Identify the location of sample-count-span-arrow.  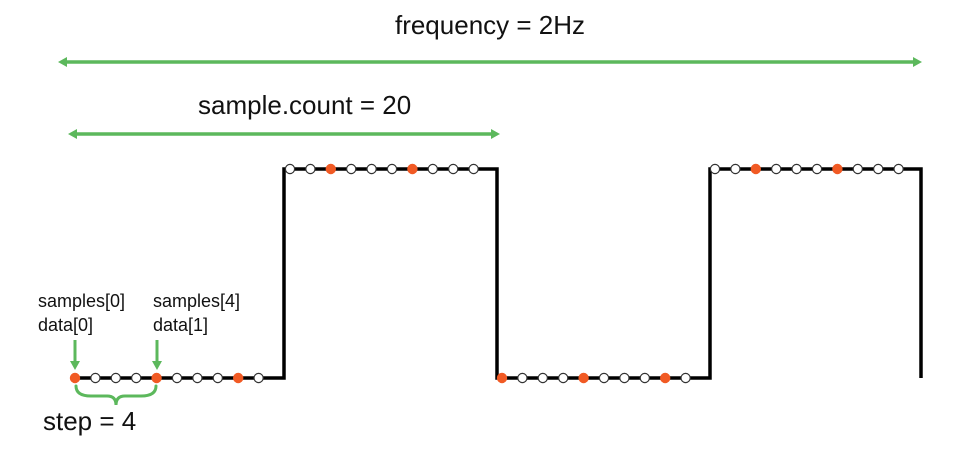
(284, 134).